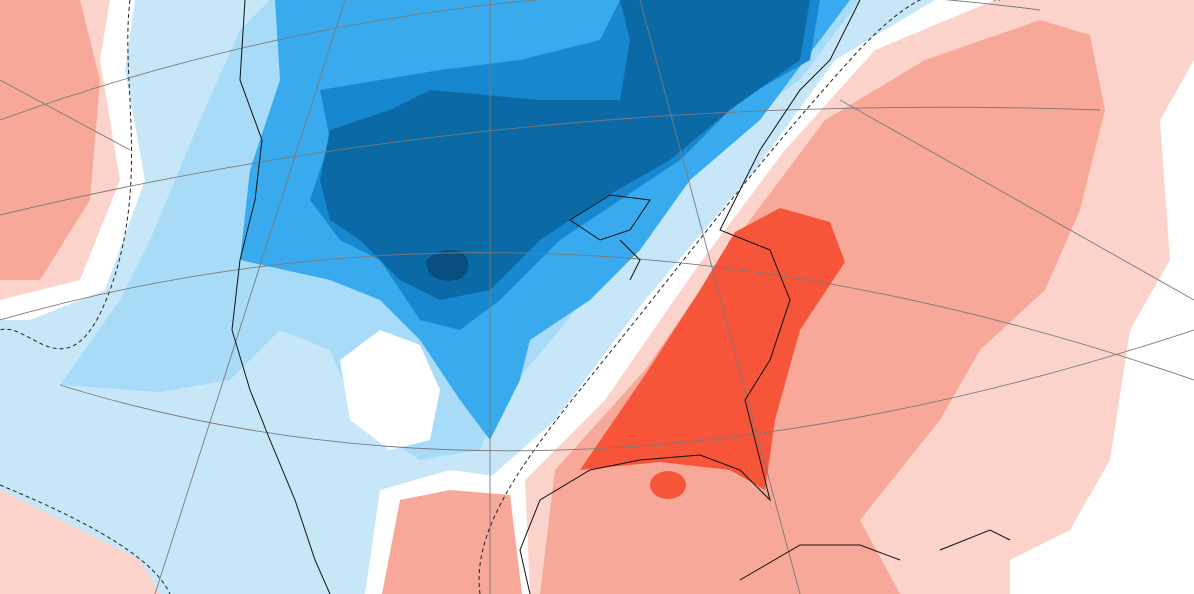 This screenshot has height=594, width=1194. Describe the element at coordinates (447, 265) in the screenshot. I see `cold-anomaly-extreme` at that location.